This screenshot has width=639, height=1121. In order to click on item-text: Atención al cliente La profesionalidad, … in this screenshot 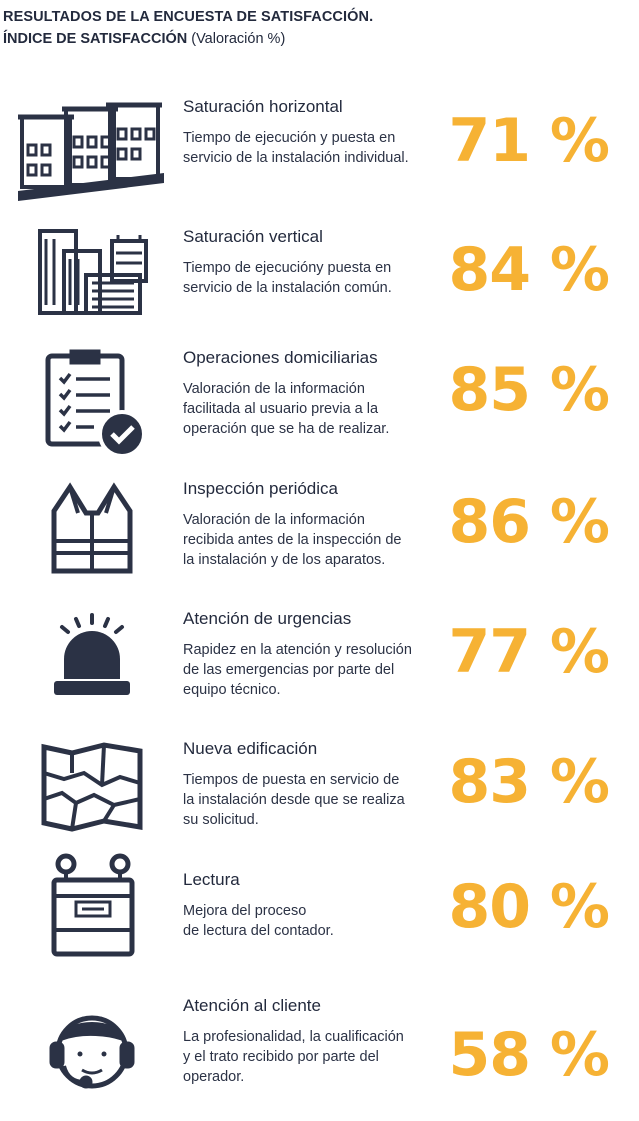, I will do `click(318, 1041)`.